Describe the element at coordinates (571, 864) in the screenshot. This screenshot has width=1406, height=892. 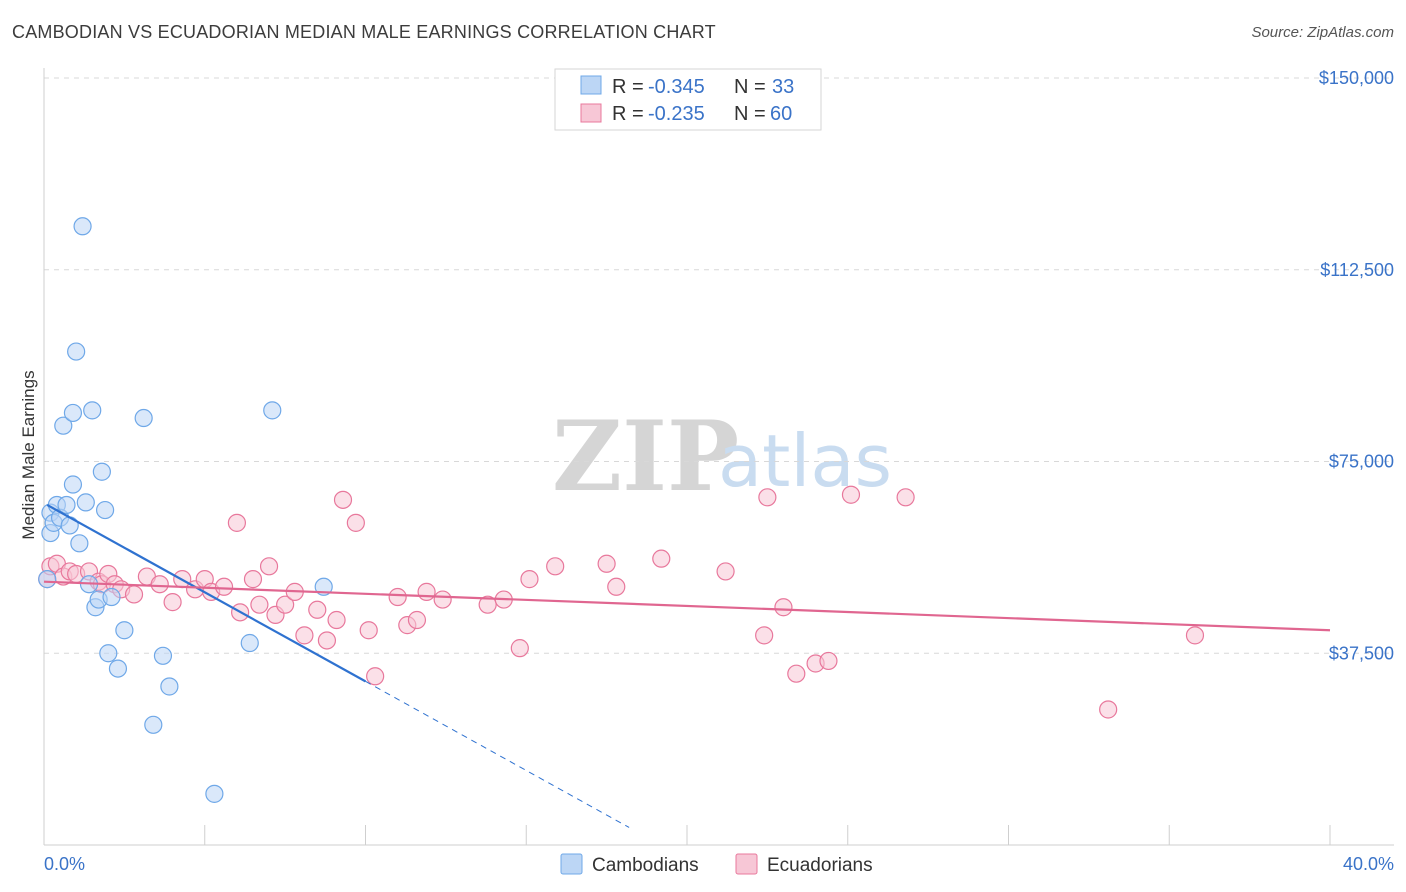
I see `series-legend-swatch-cambodians` at that location.